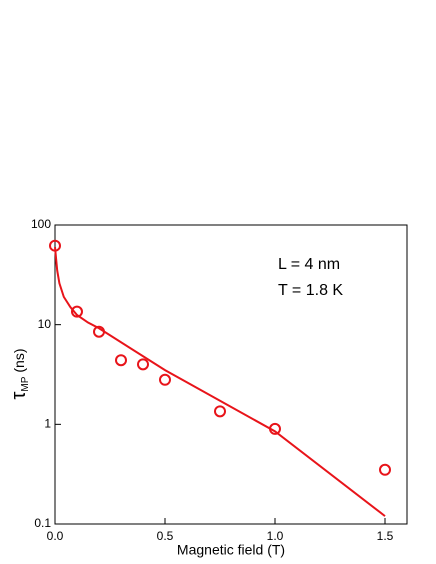  Describe the element at coordinates (275, 536) in the screenshot. I see `x-tick-label: 1.0` at that location.